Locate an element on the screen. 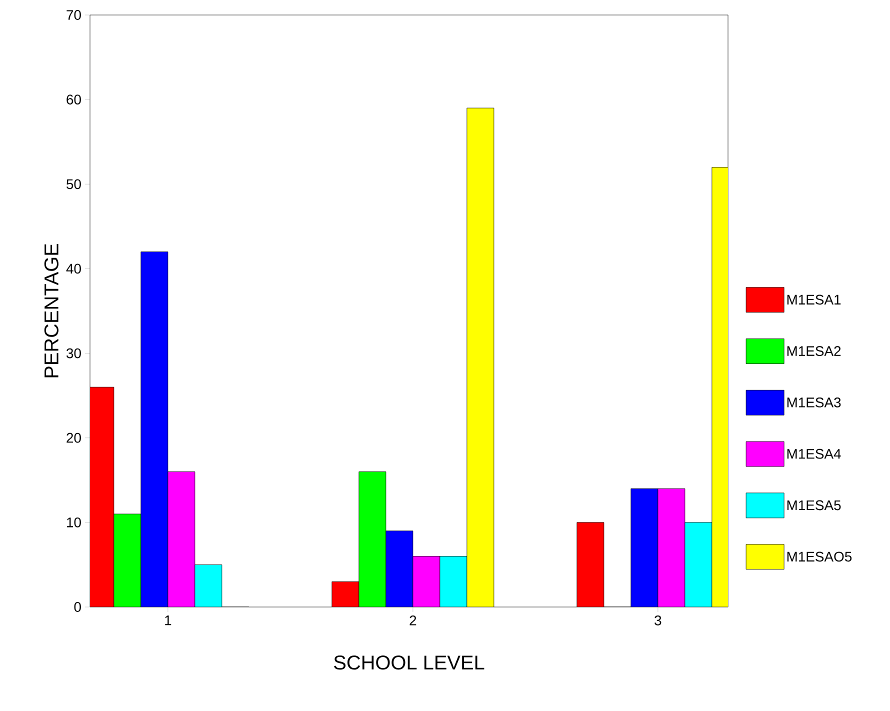 The width and height of the screenshot is (890, 711). legend-label: M1ESA3 is located at coordinates (814, 403).